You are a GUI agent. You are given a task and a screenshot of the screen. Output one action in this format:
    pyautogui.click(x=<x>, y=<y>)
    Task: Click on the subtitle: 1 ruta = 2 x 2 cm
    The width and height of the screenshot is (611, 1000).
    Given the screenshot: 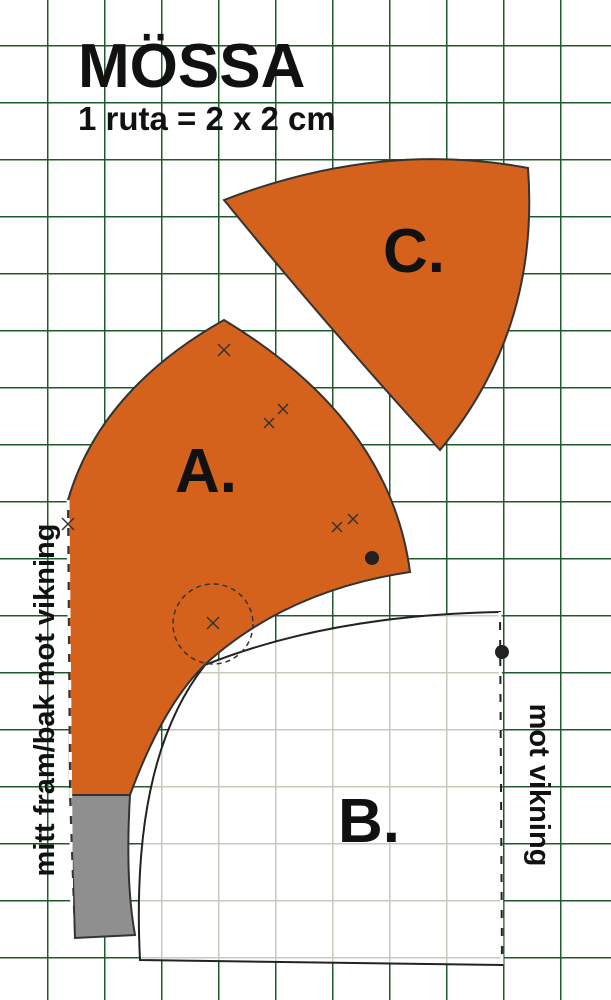 What is the action you would take?
    pyautogui.click(x=207, y=118)
    